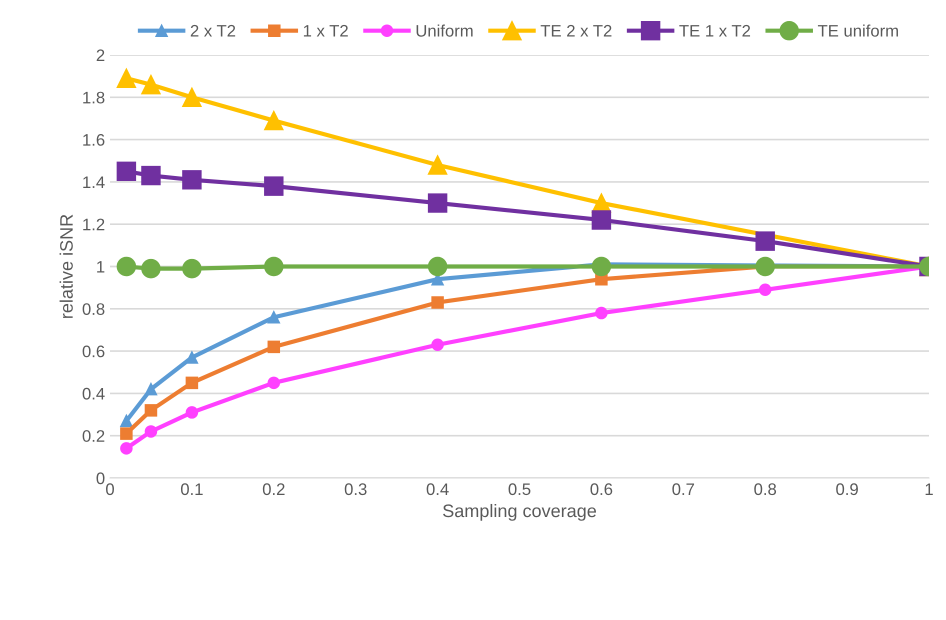 This screenshot has height=620, width=946. What do you see at coordinates (929, 489) in the screenshot?
I see `x-tick-label: 1` at bounding box center [929, 489].